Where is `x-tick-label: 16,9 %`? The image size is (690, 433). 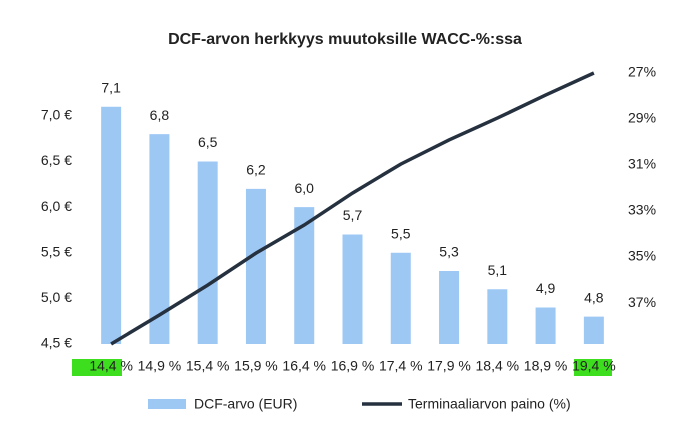
x-tick-label: 16,9 % is located at coordinates (353, 366).